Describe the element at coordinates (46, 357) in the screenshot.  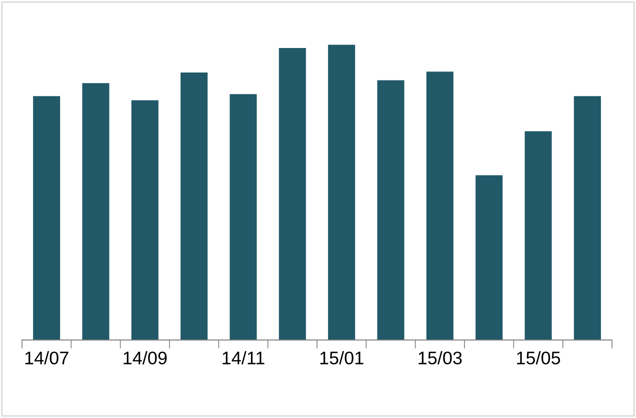
I see `x-tick-label: 14/07` at that location.